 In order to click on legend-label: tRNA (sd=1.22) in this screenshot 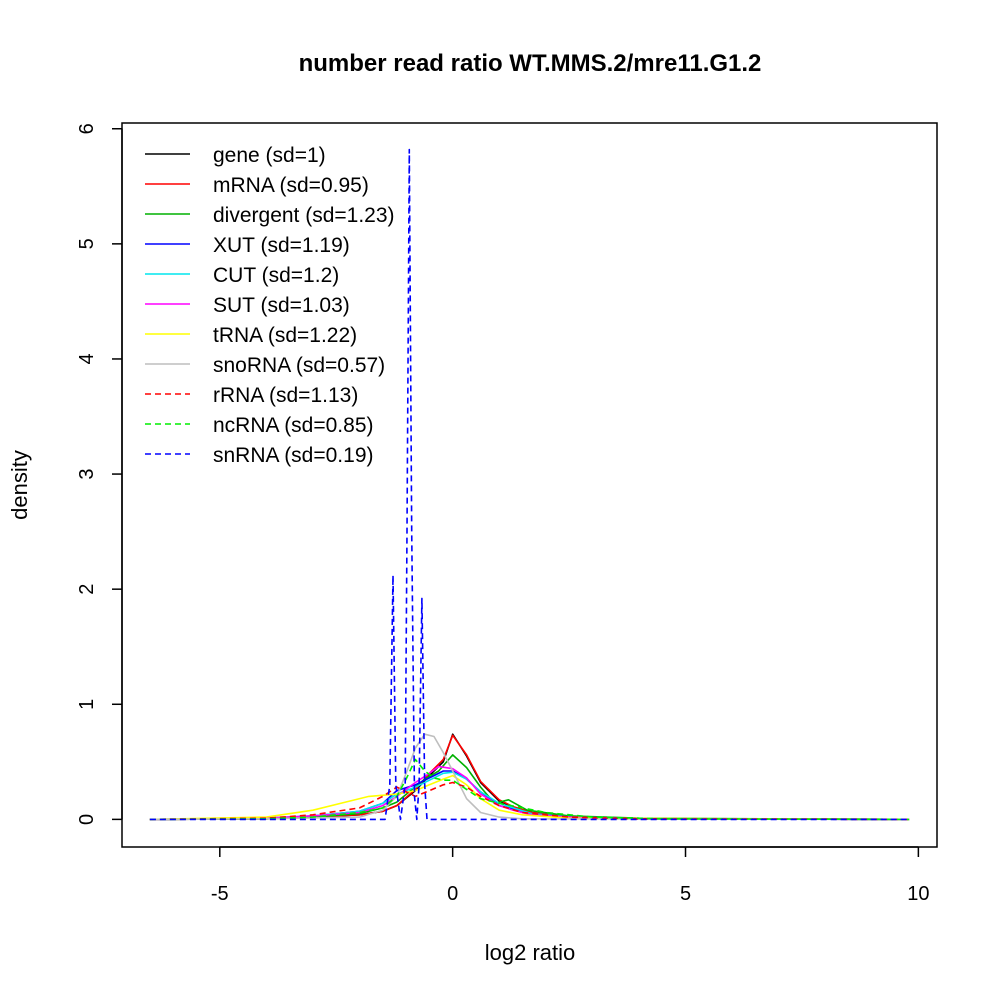, I will do `click(285, 335)`.